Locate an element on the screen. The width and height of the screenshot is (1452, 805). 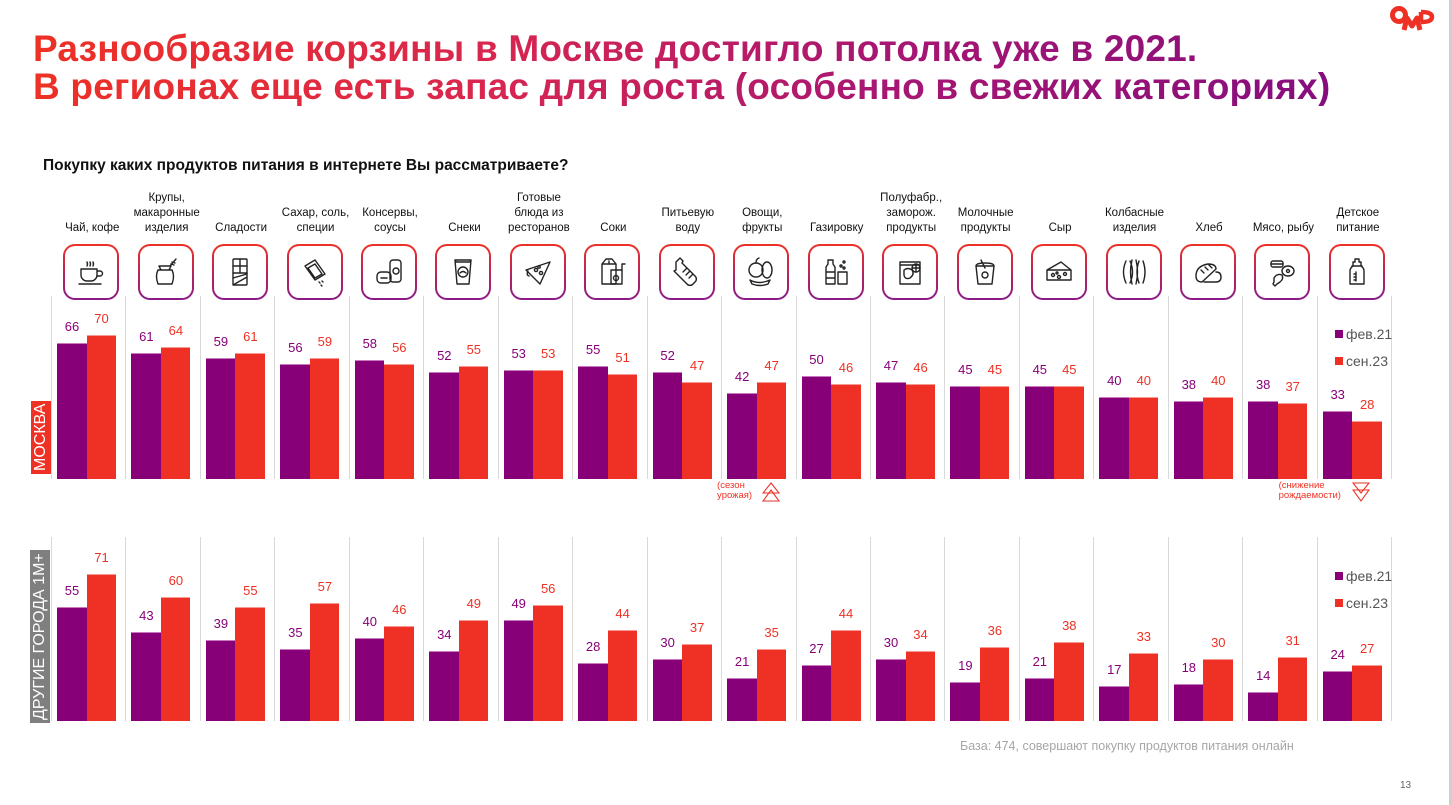
category-label-line: Сахар, соль, is located at coordinates (315, 213).